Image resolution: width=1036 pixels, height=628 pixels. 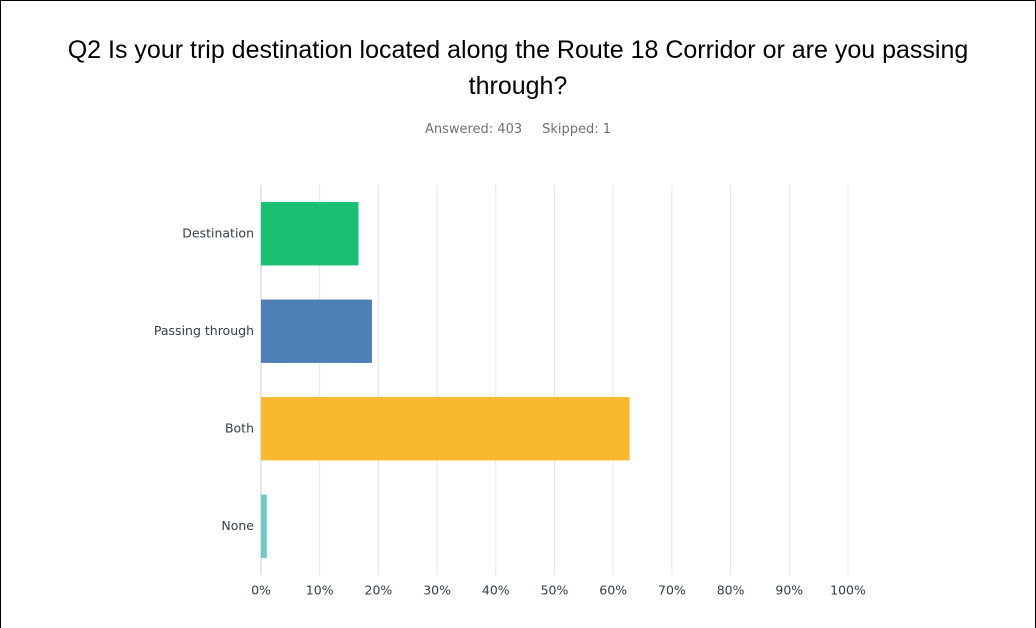 I want to click on subtitle: Answered: 403 Skipped: 1, so click(x=518, y=129).